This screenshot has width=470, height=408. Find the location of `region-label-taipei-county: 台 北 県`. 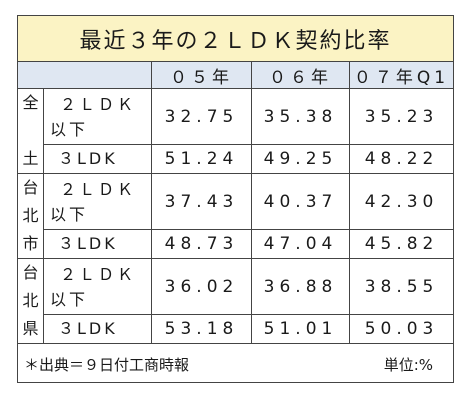

region-label-taipei-county: 台 北 県 is located at coordinates (30, 301).